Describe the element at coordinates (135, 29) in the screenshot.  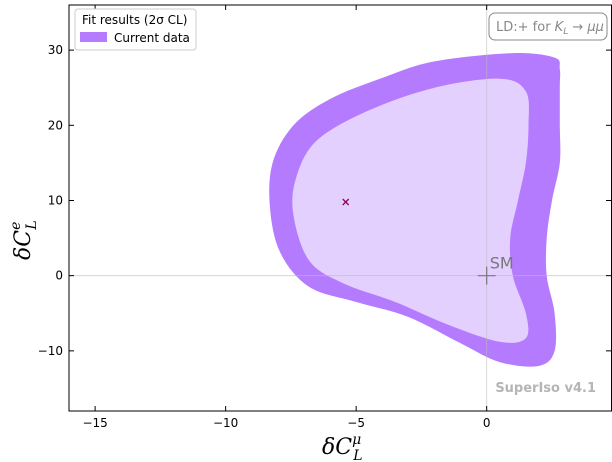
I see `legend: Fit results (2σ CL) Current data` at that location.